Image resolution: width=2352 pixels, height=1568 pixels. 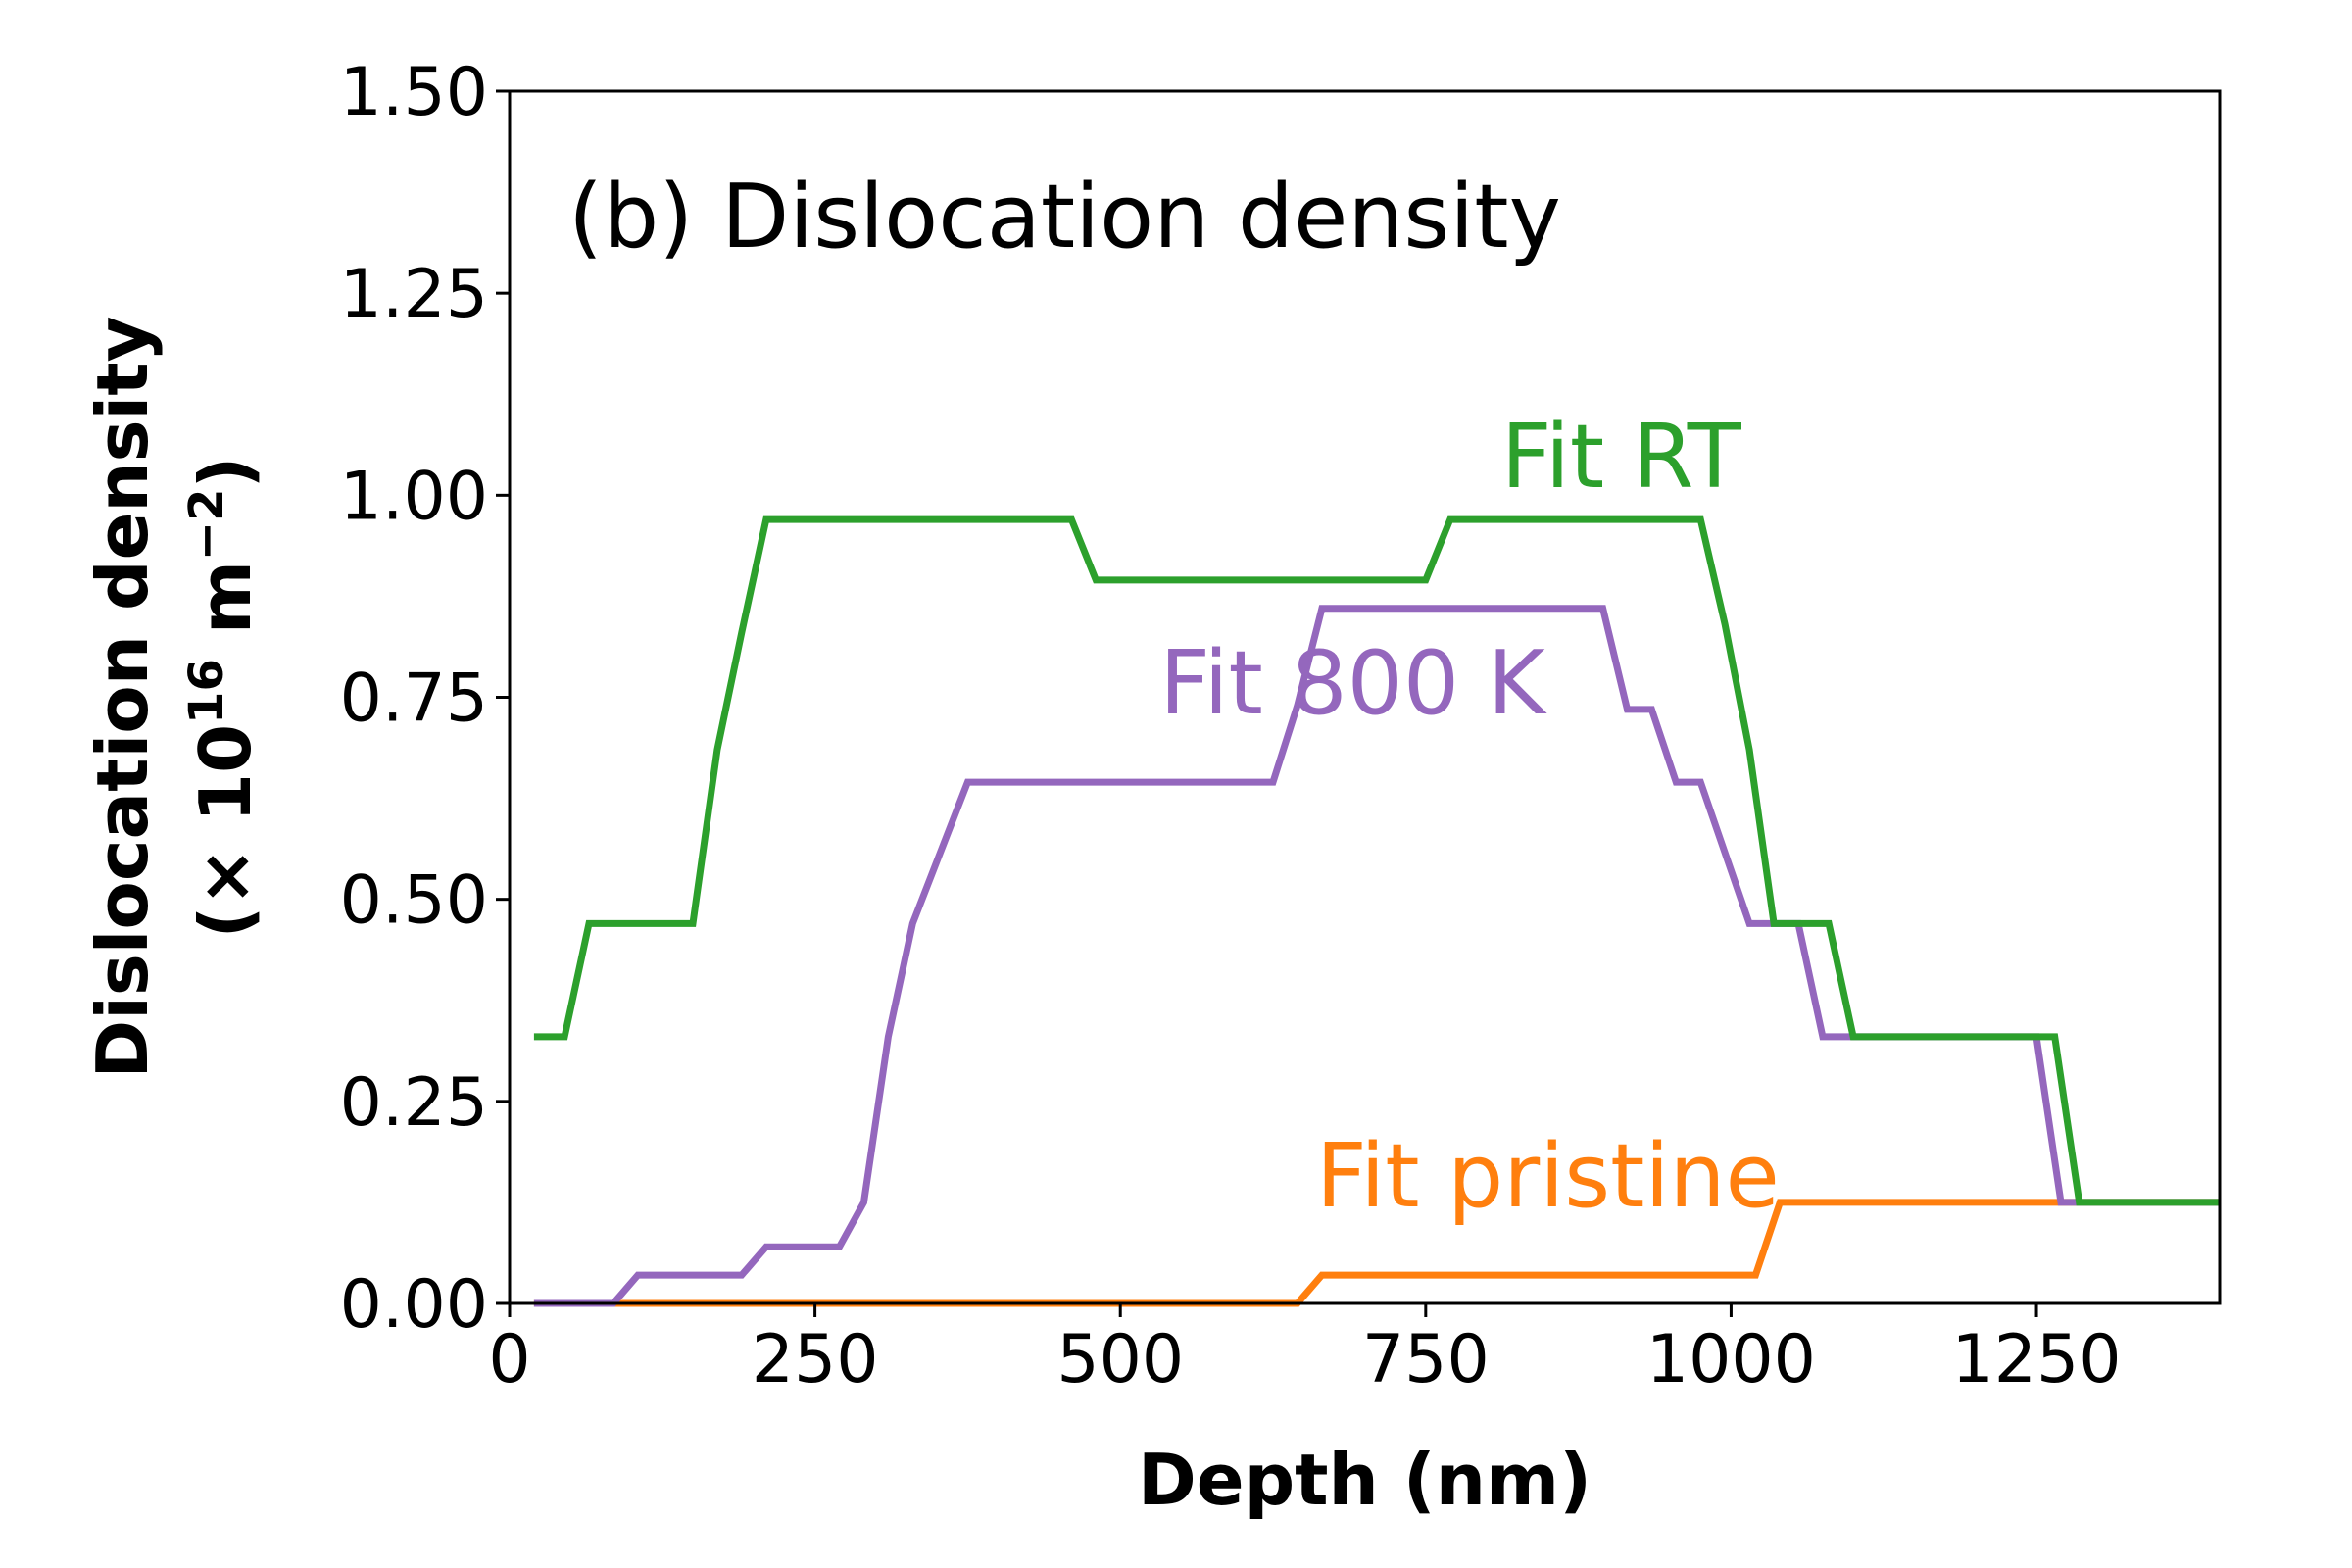 I want to click on y-unit-meter: m, so click(x=225, y=610).